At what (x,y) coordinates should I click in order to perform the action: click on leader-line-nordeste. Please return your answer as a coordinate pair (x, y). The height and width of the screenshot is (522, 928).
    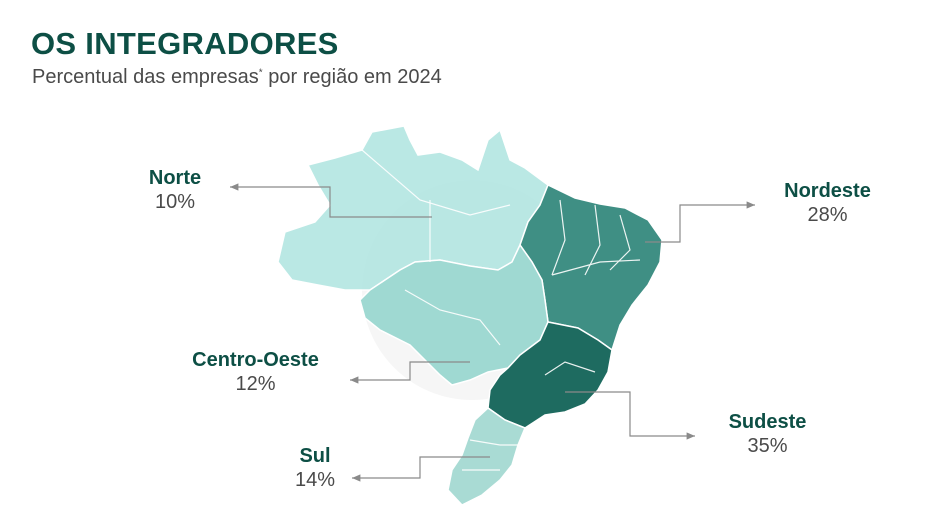
    Looking at the image, I should click on (700, 222).